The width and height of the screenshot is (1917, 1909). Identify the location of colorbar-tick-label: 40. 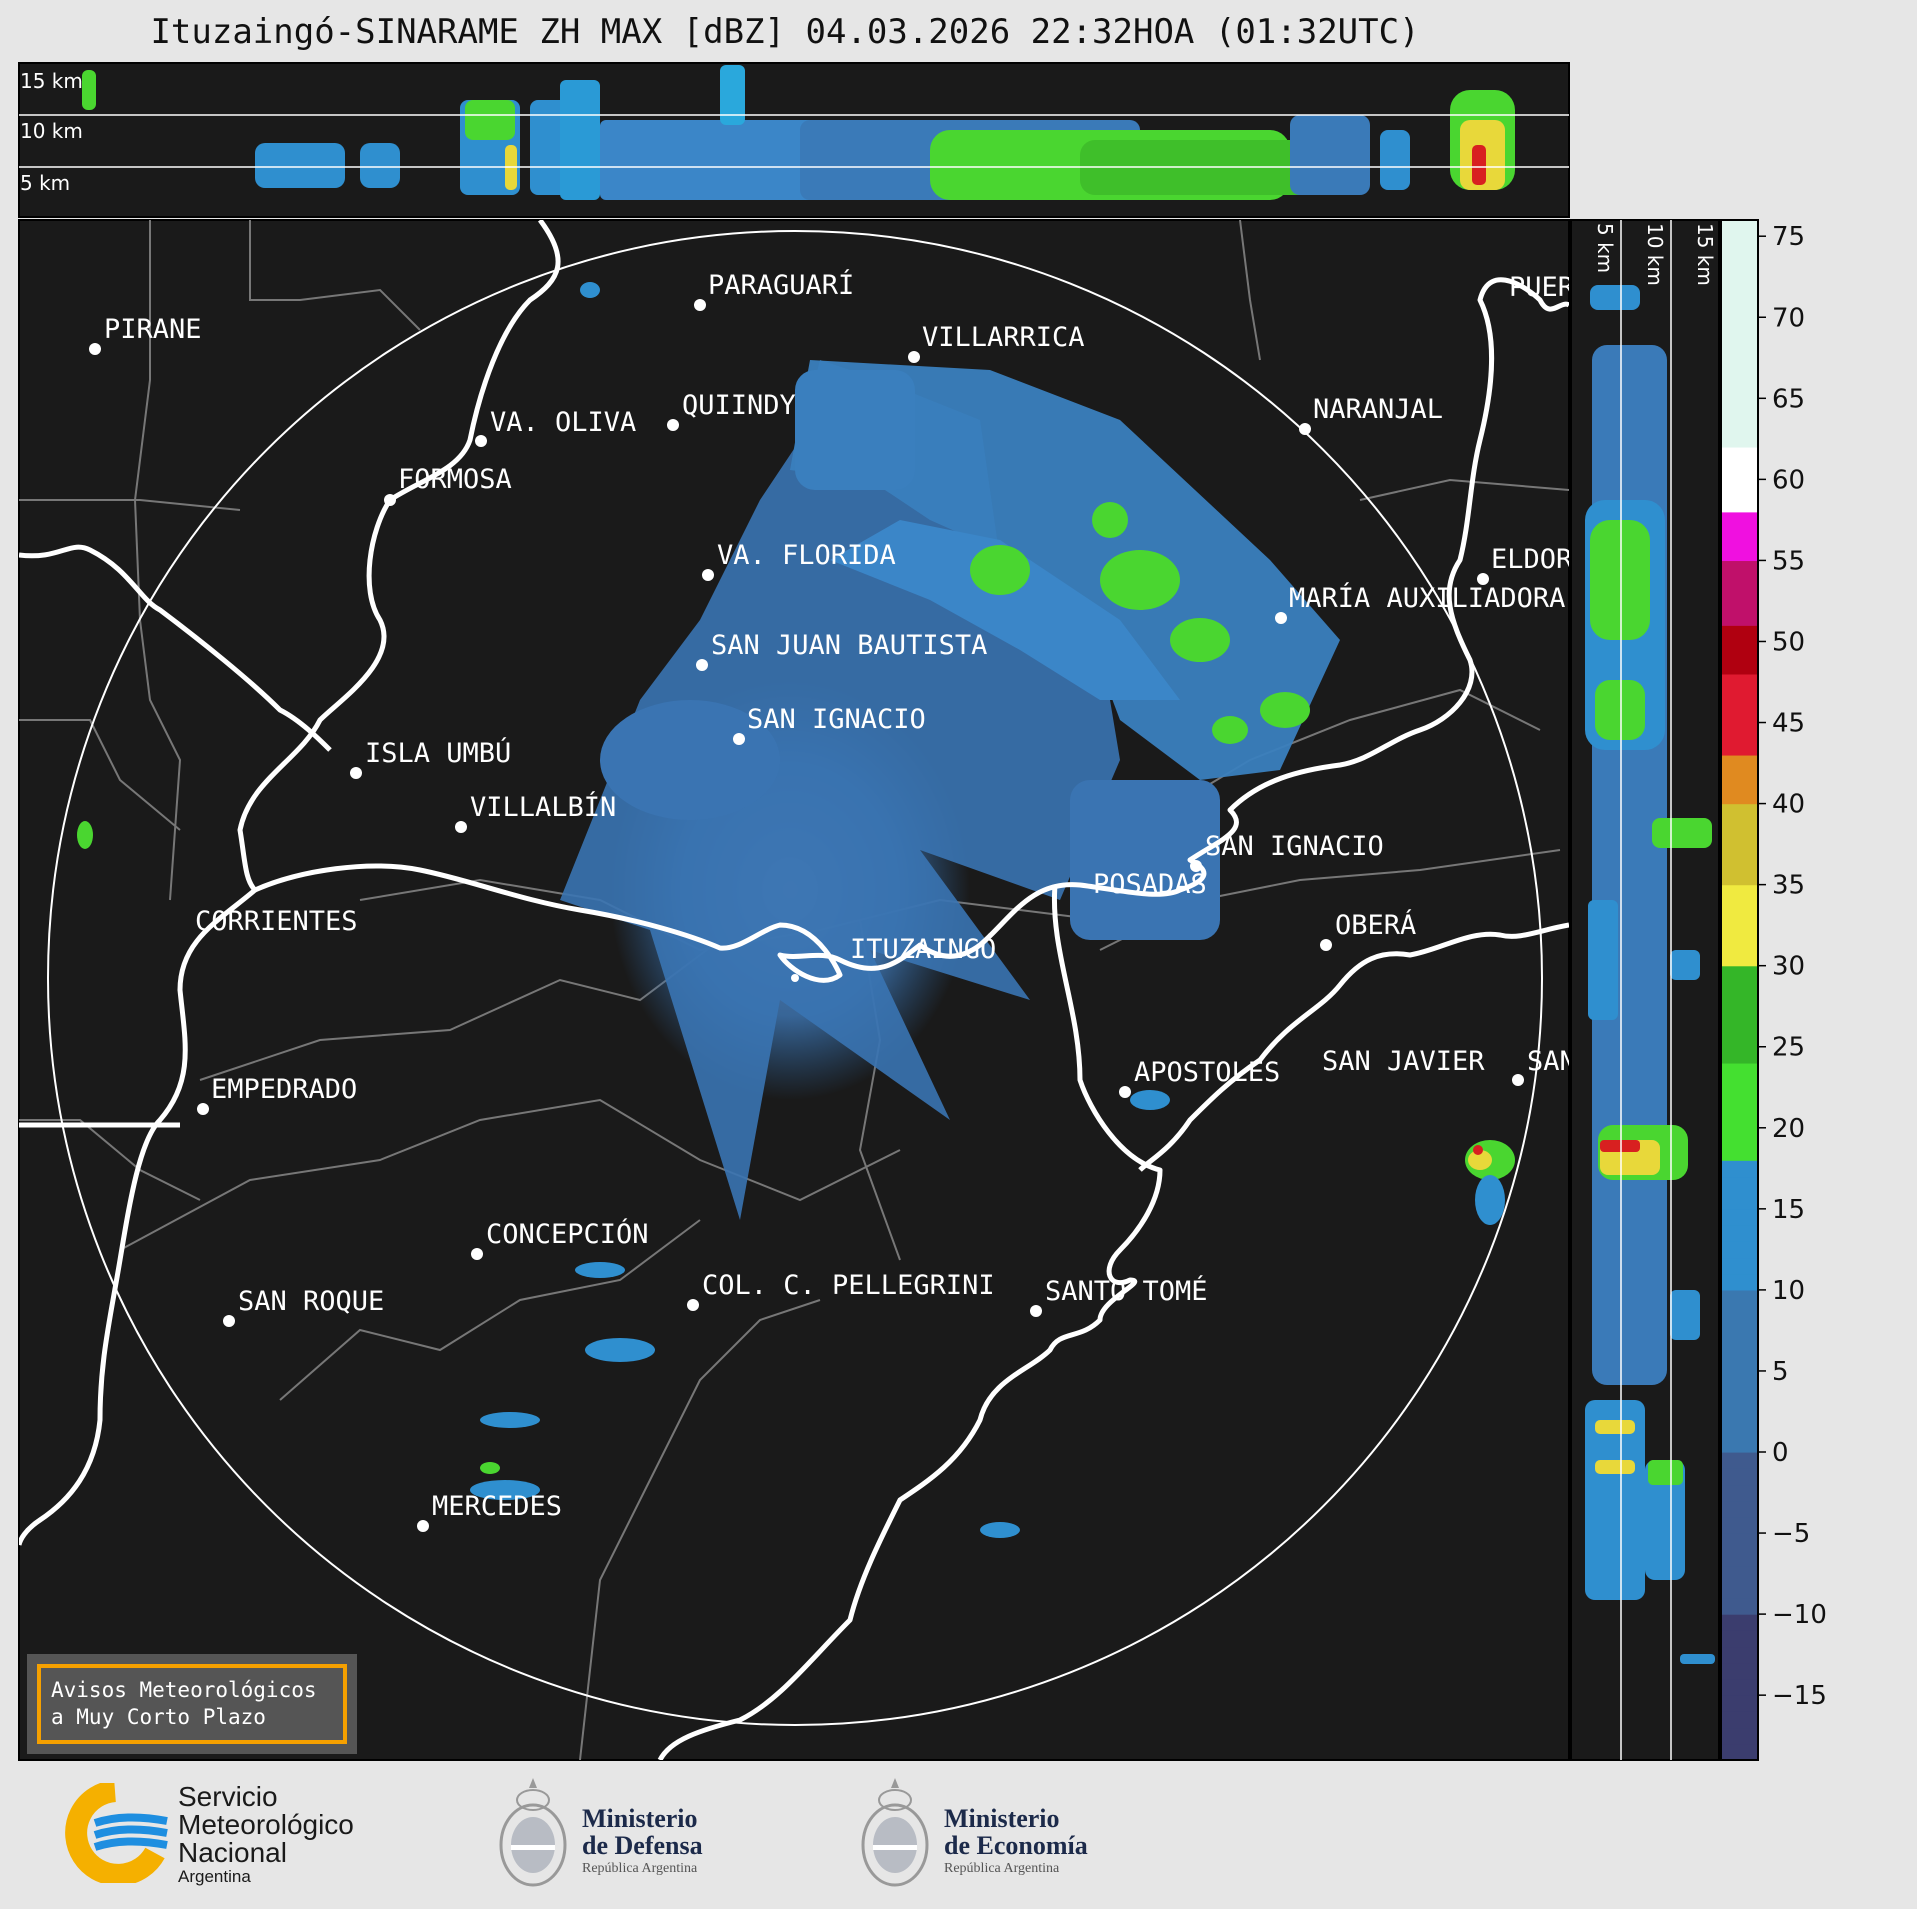
(1788, 805).